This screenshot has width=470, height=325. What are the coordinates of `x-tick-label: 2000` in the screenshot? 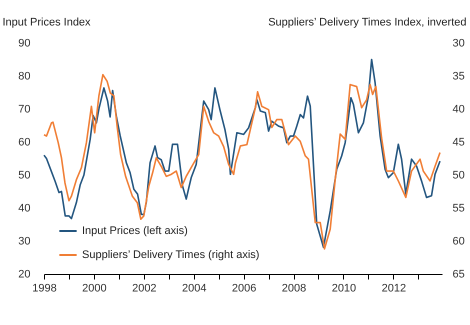 It's located at (94, 288).